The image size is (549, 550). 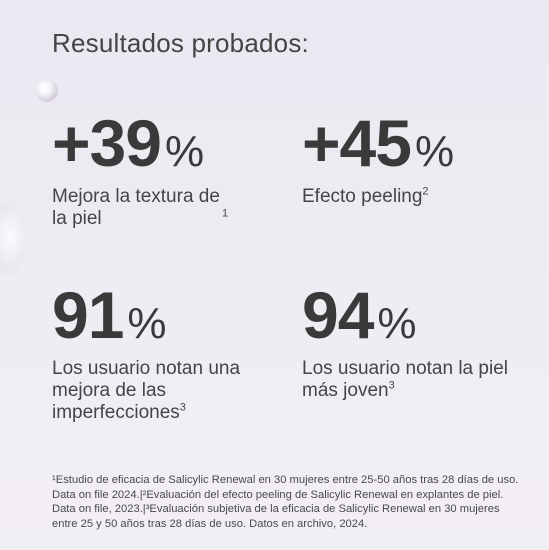 I want to click on stat-value: 91 %, so click(x=167, y=315).